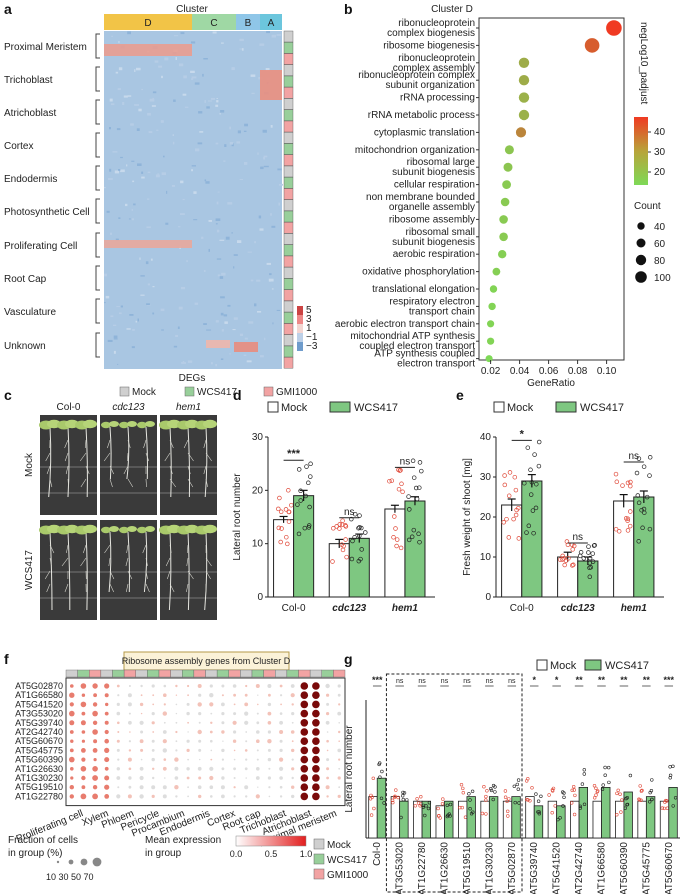  Describe the element at coordinates (74, 869) in the screenshot. I see `fraction-legend: 10 30 50 70` at that location.